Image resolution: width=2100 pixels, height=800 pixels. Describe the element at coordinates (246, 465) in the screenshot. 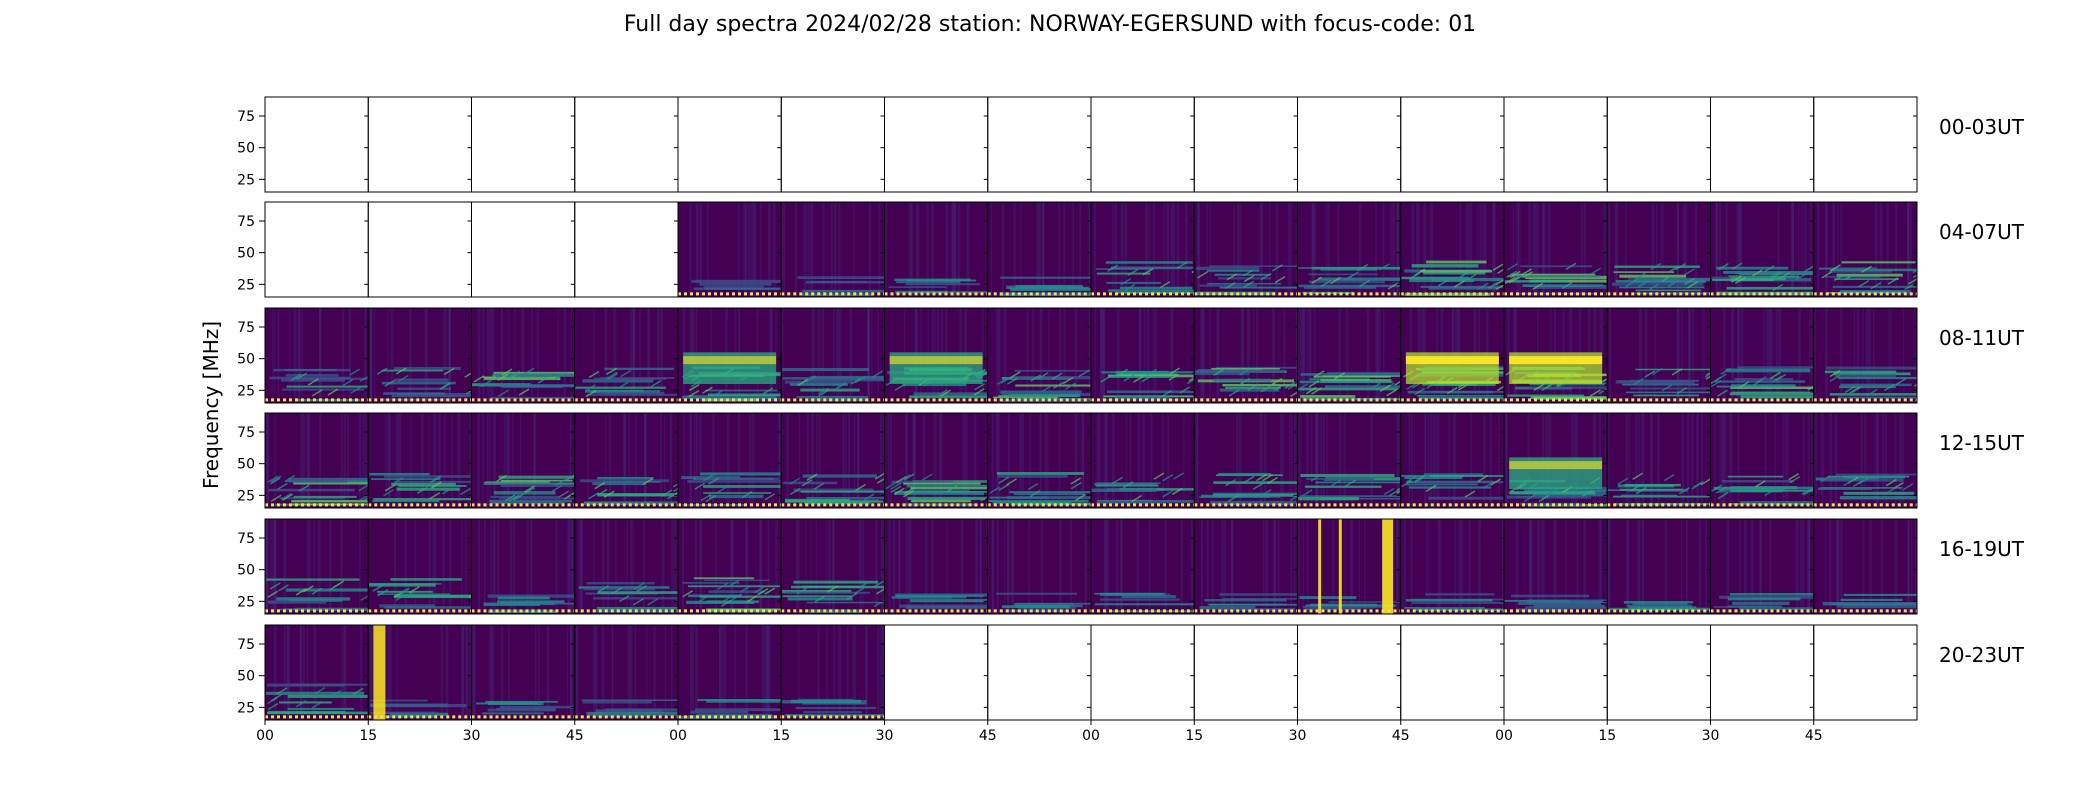

I see `y-tick-label: 50` at that location.